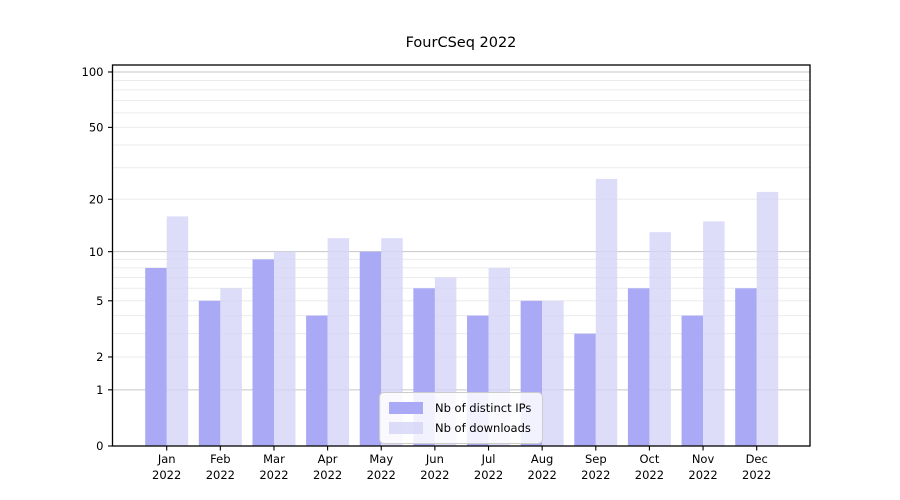 The image size is (900, 500). I want to click on bar-distinct-ips-Jan, so click(156, 356).